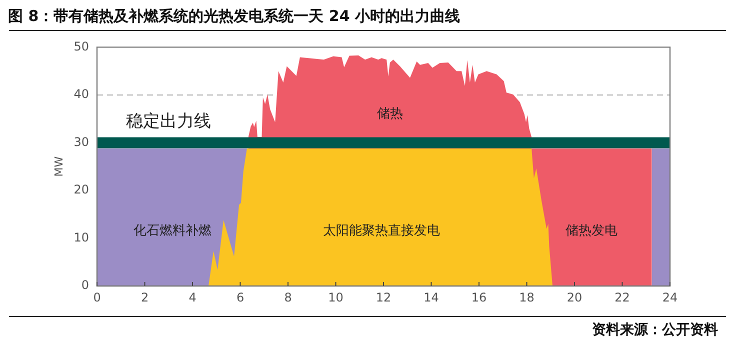  What do you see at coordinates (168, 122) in the screenshot?
I see `ref-line-label: 稳定出力线` at bounding box center [168, 122].